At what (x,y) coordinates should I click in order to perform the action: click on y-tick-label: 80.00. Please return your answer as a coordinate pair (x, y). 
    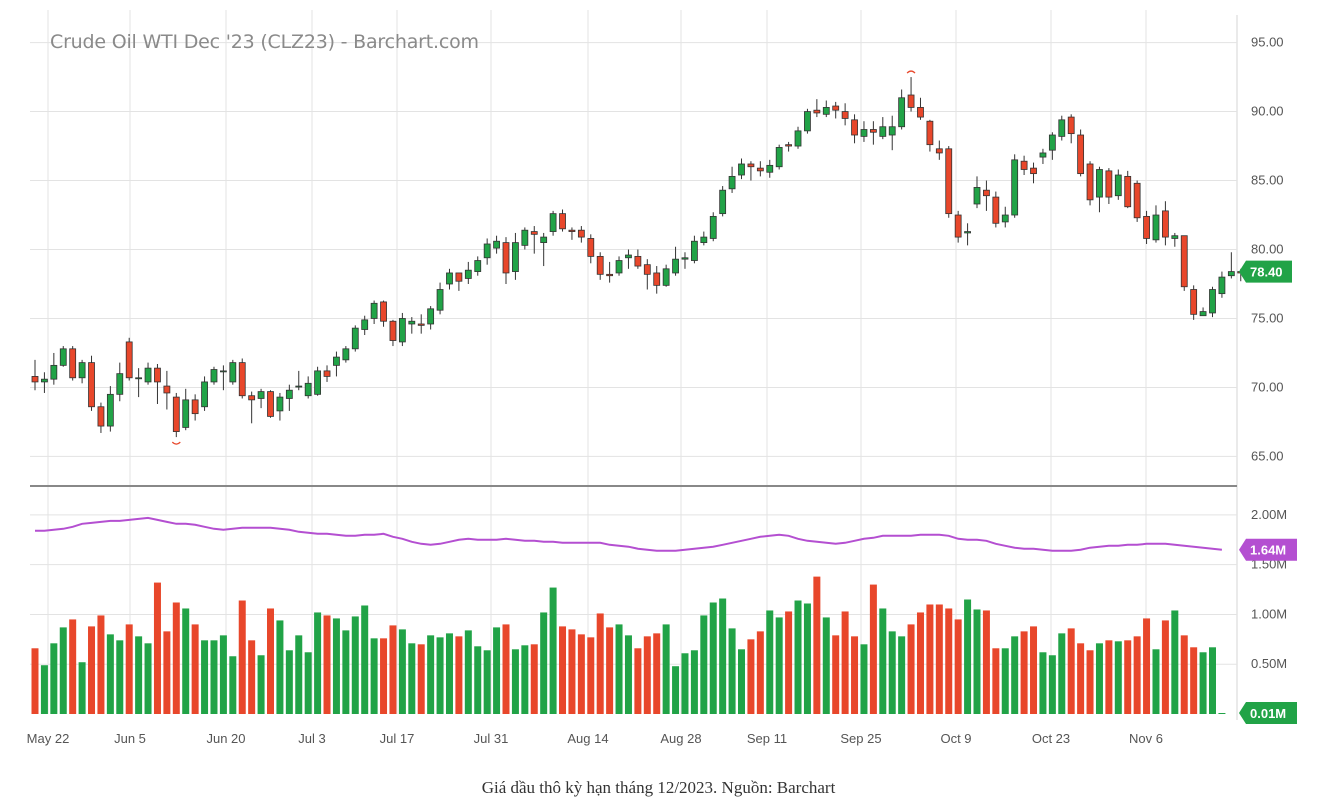
    Looking at the image, I should click on (1267, 249).